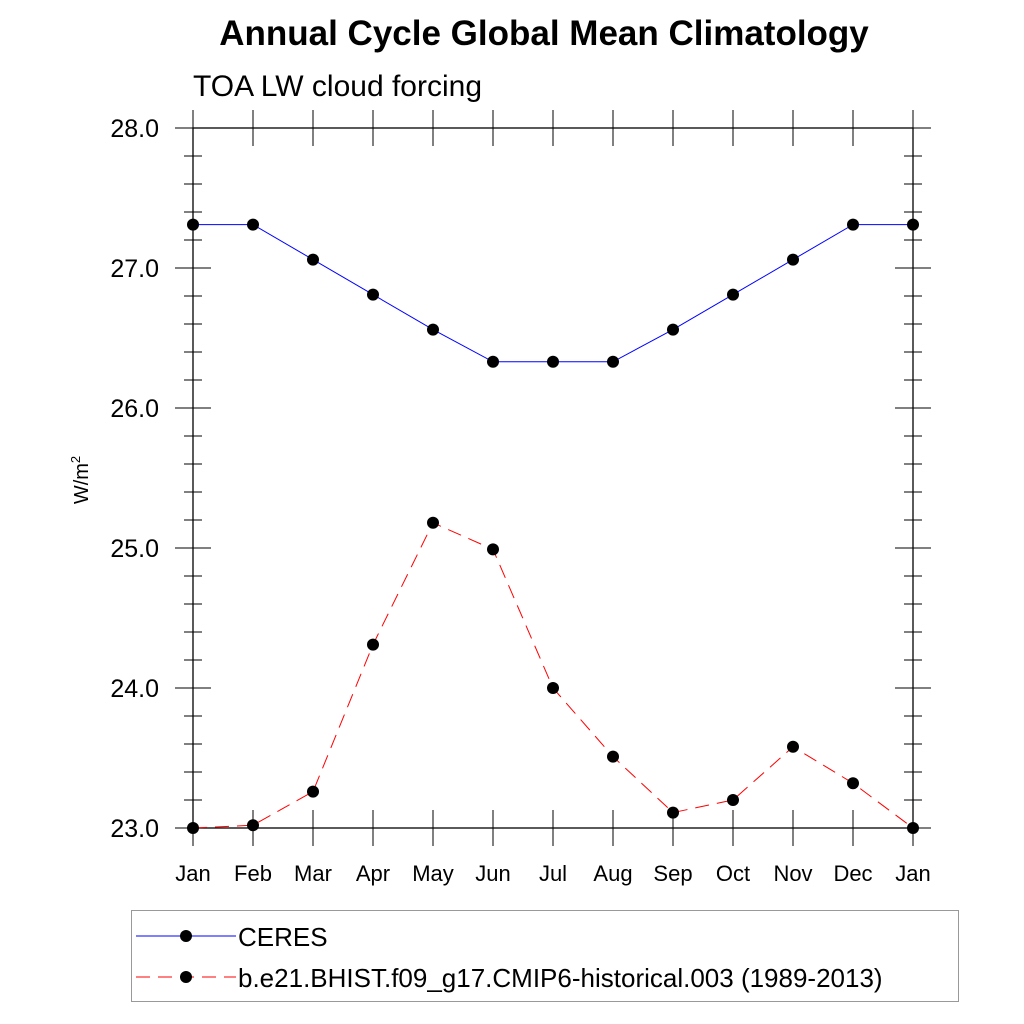  I want to click on y-tick-label: 28.0, so click(134, 129).